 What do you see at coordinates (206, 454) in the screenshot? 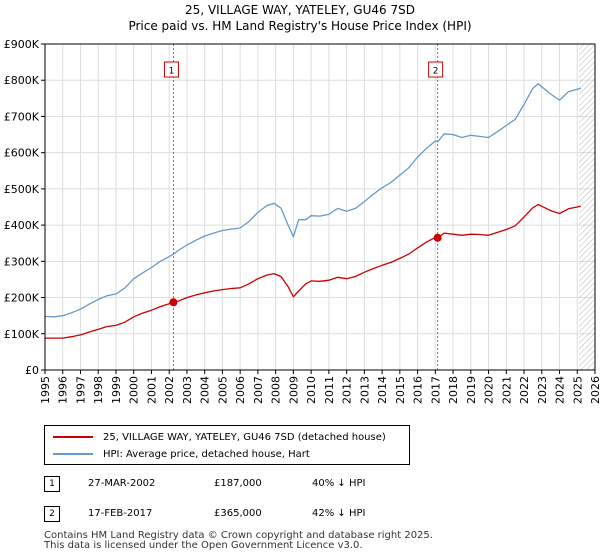
I see `legend-label-hpi: HPI: Average price, detached house, Hart` at bounding box center [206, 454].